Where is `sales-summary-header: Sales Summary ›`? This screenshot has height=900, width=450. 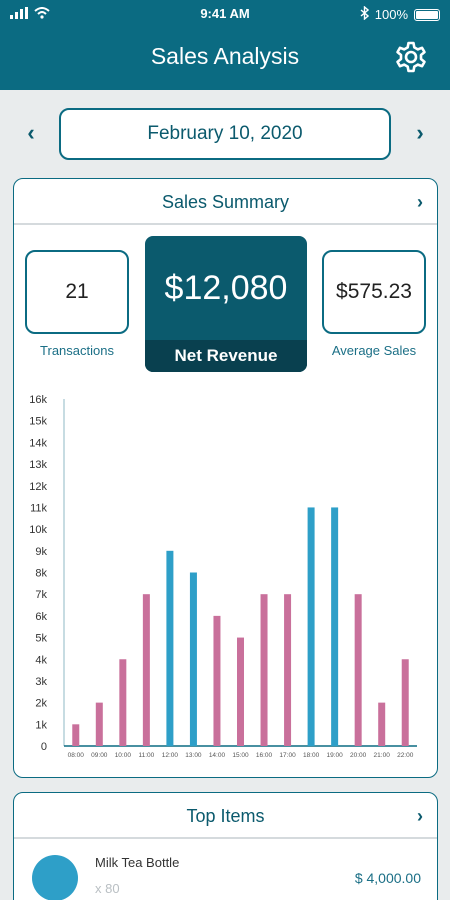
sales-summary-header: Sales Summary › is located at coordinates (225, 202).